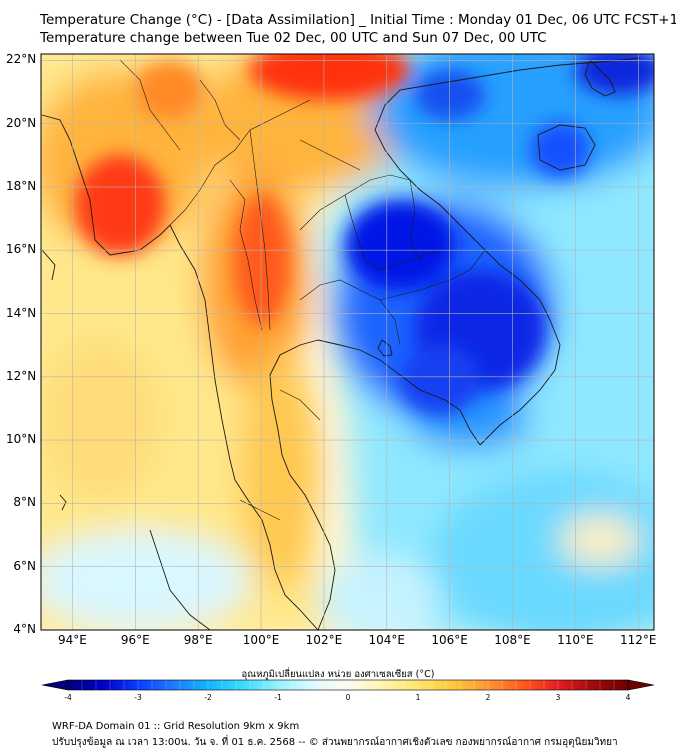 This screenshot has width=676, height=756. What do you see at coordinates (138, 697) in the screenshot?
I see `colorbar-tick-label: -3` at bounding box center [138, 697].